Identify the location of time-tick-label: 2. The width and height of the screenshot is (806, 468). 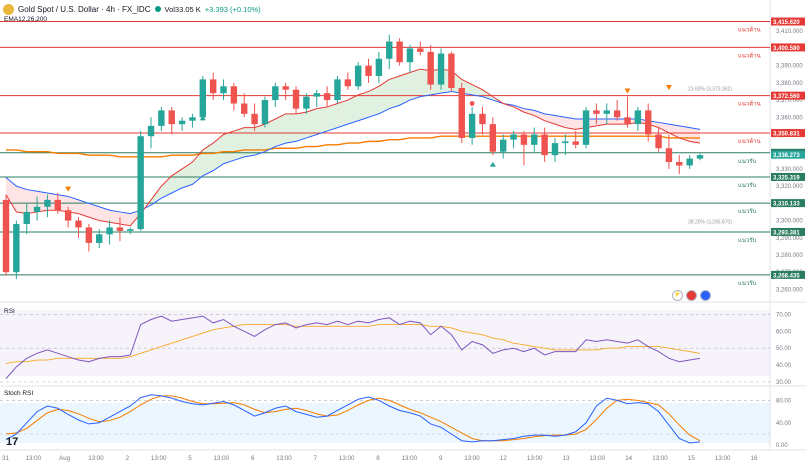
(128, 458).